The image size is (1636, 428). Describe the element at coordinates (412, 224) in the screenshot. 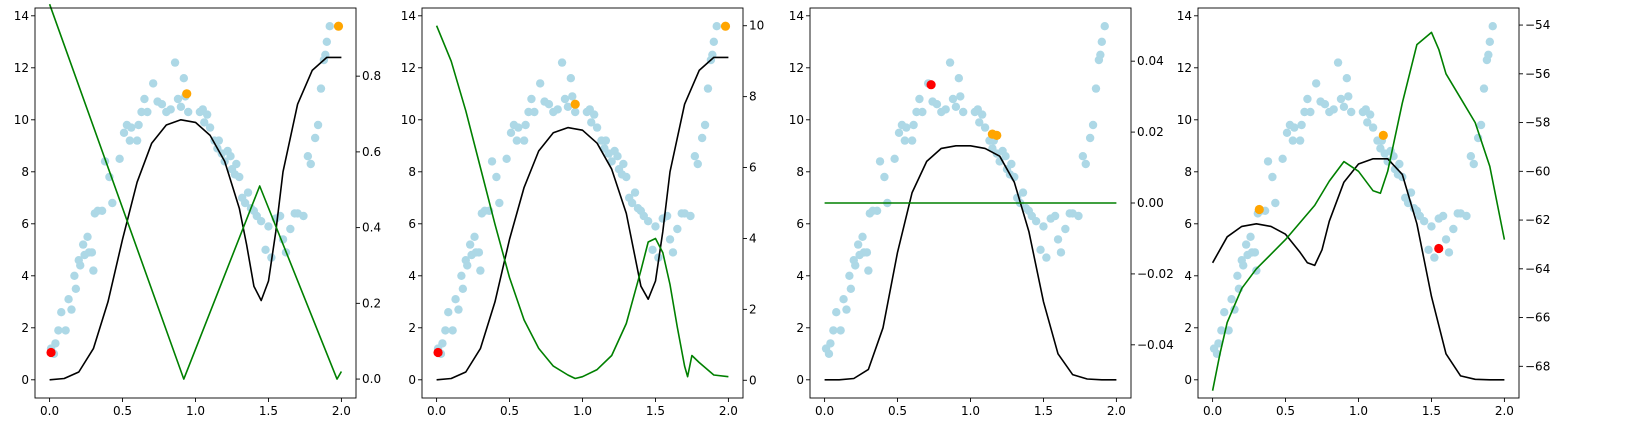

I see `y-tick-label: 6` at that location.